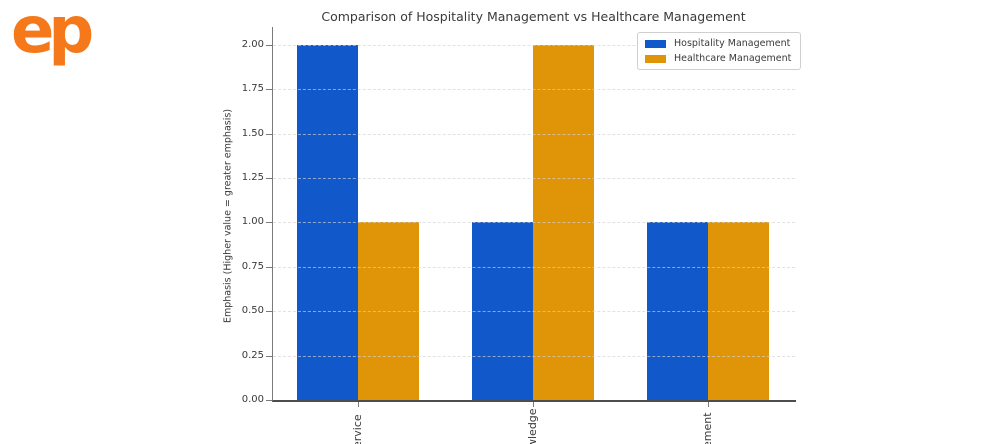 This screenshot has height=444, width=1000. I want to click on legend-label-hospitality: Hospitality Management, so click(732, 43).